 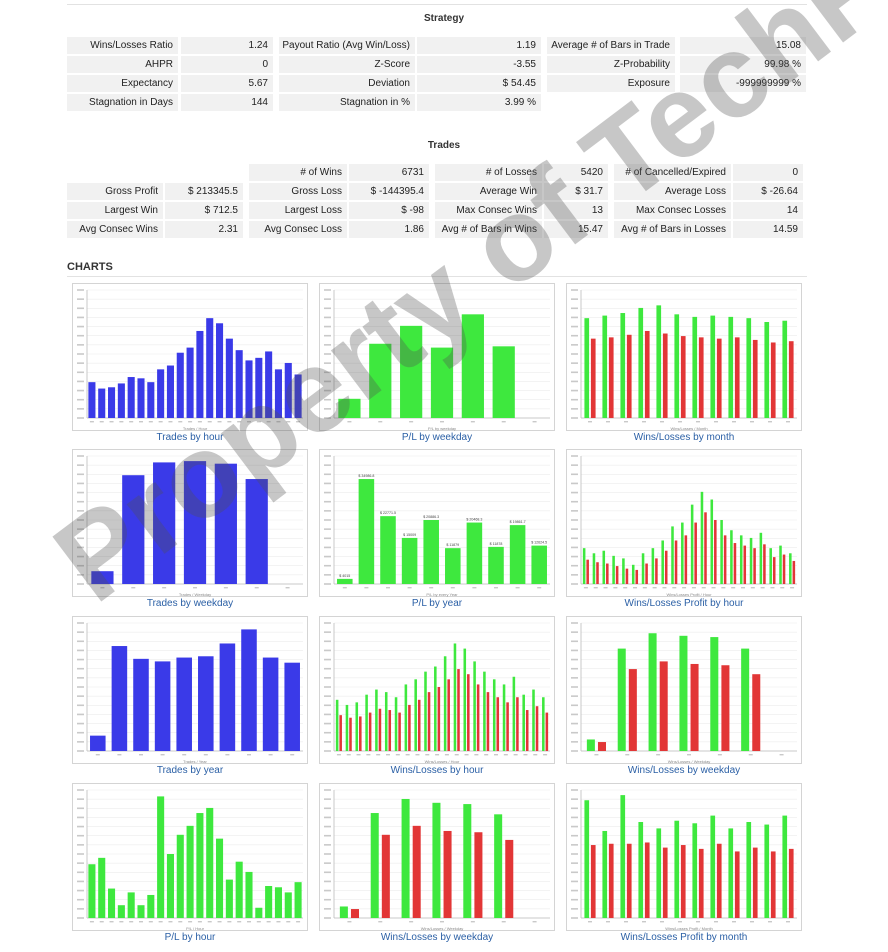 What do you see at coordinates (684, 437) in the screenshot?
I see `chart-caption: Wins/Losses by month` at bounding box center [684, 437].